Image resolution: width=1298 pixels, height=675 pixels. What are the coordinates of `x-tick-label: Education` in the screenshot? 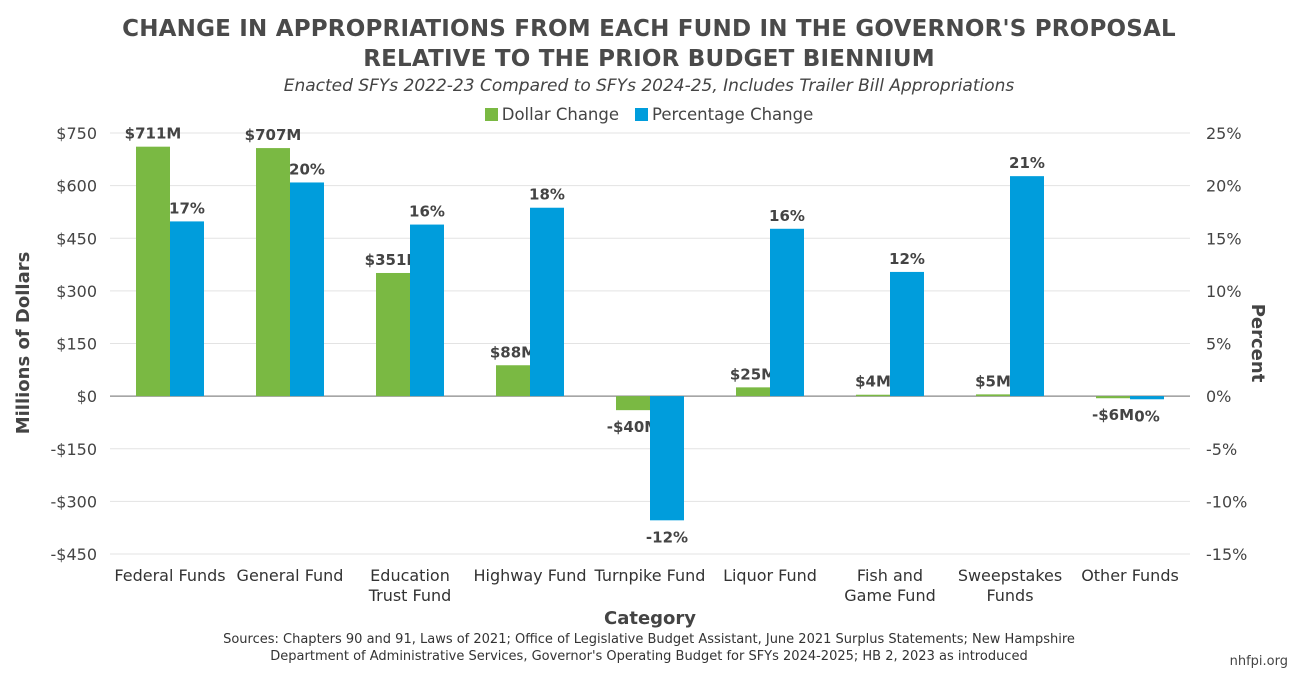 It's located at (410, 575).